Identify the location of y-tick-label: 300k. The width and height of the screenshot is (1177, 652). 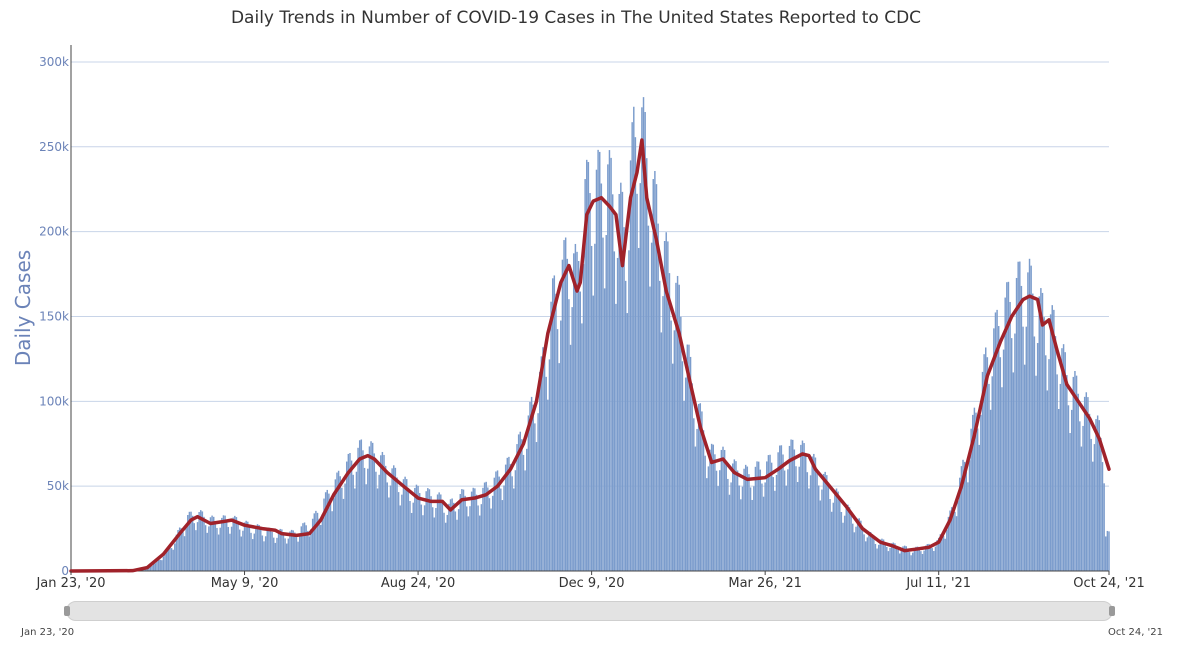
(54, 62).